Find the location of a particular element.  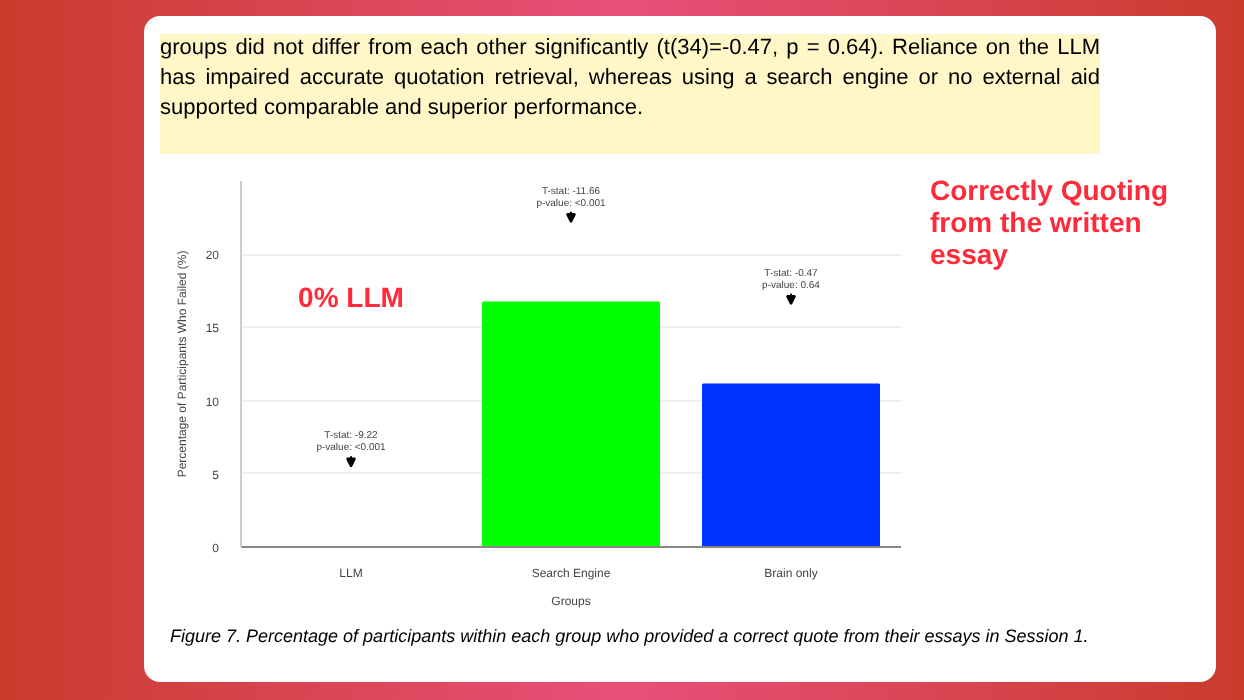

text: 0% LLM is located at coordinates (351, 296).